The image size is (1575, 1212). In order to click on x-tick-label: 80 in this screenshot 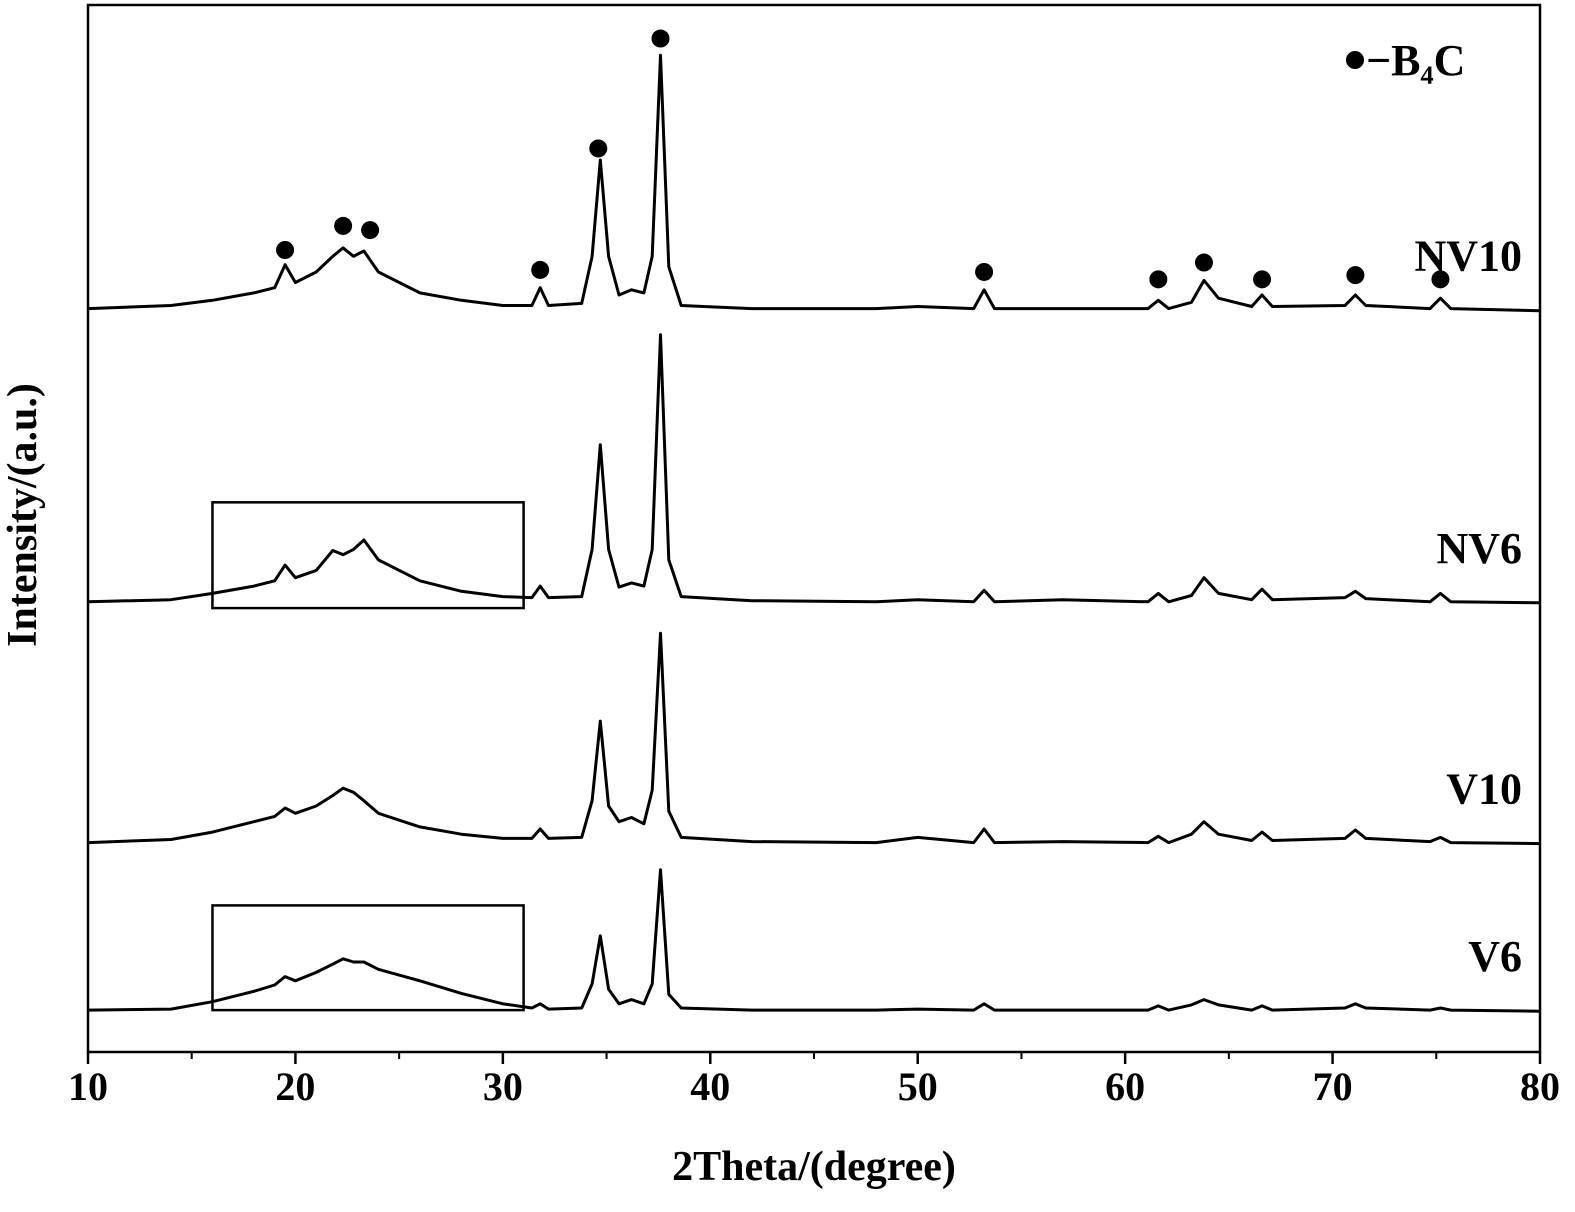, I will do `click(1540, 1086)`.